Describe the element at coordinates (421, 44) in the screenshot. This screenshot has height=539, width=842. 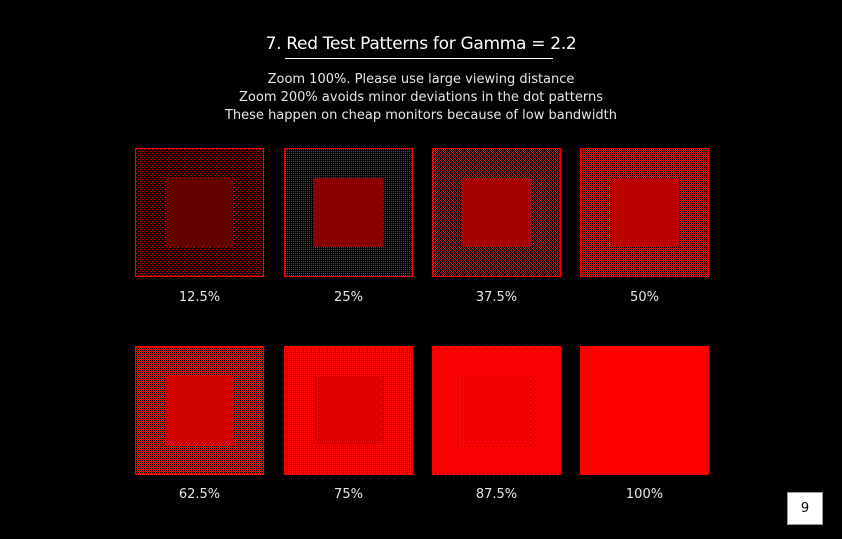
I see `page-title: 7. Red Test Patterns for Gamma = 2.2` at that location.